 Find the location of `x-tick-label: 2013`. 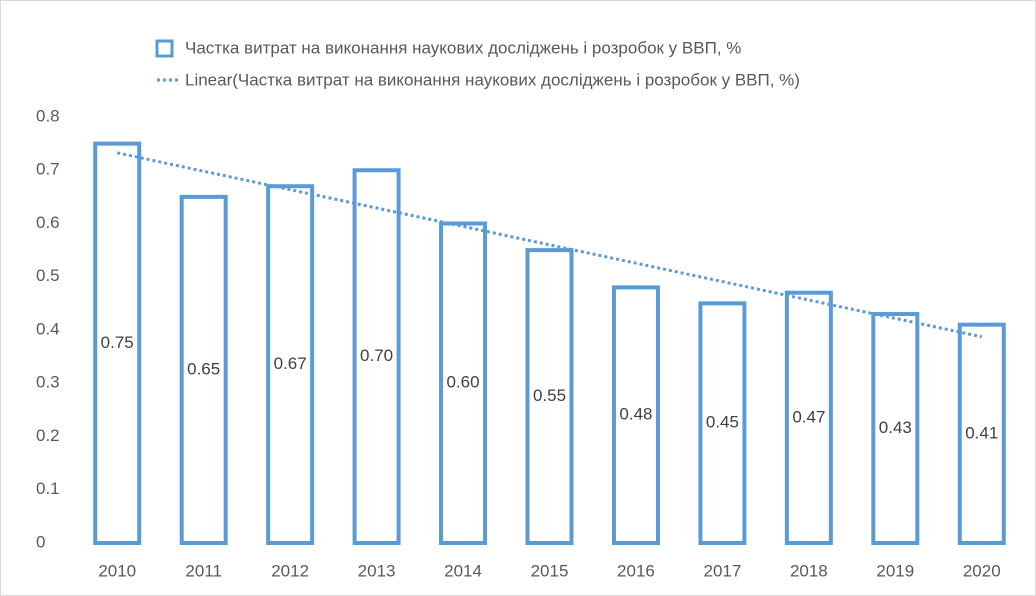

x-tick-label: 2013 is located at coordinates (377, 570).